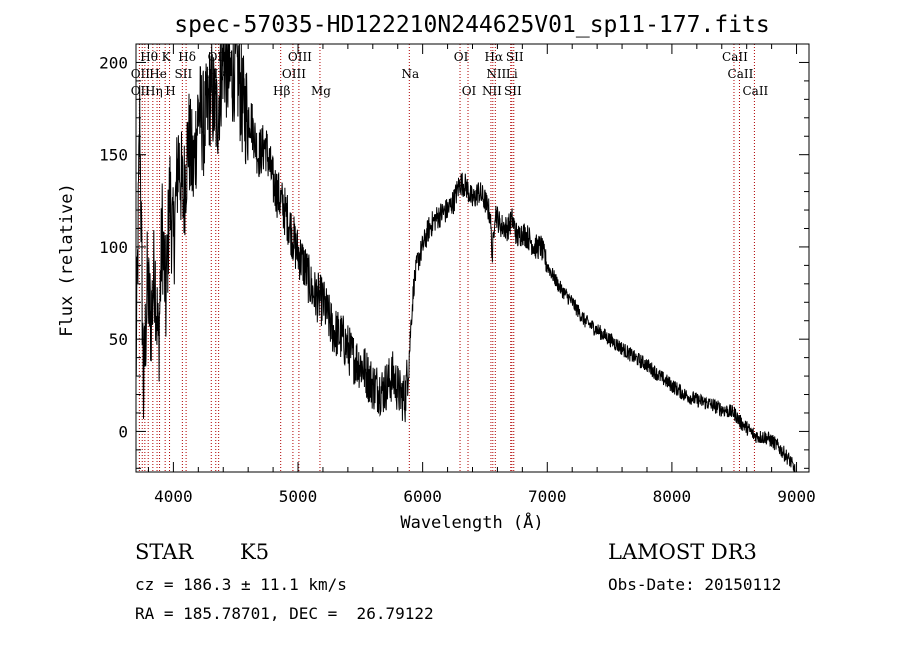 The image size is (900, 649). What do you see at coordinates (281, 91) in the screenshot?
I see `line-label-22: Hβ` at bounding box center [281, 91].